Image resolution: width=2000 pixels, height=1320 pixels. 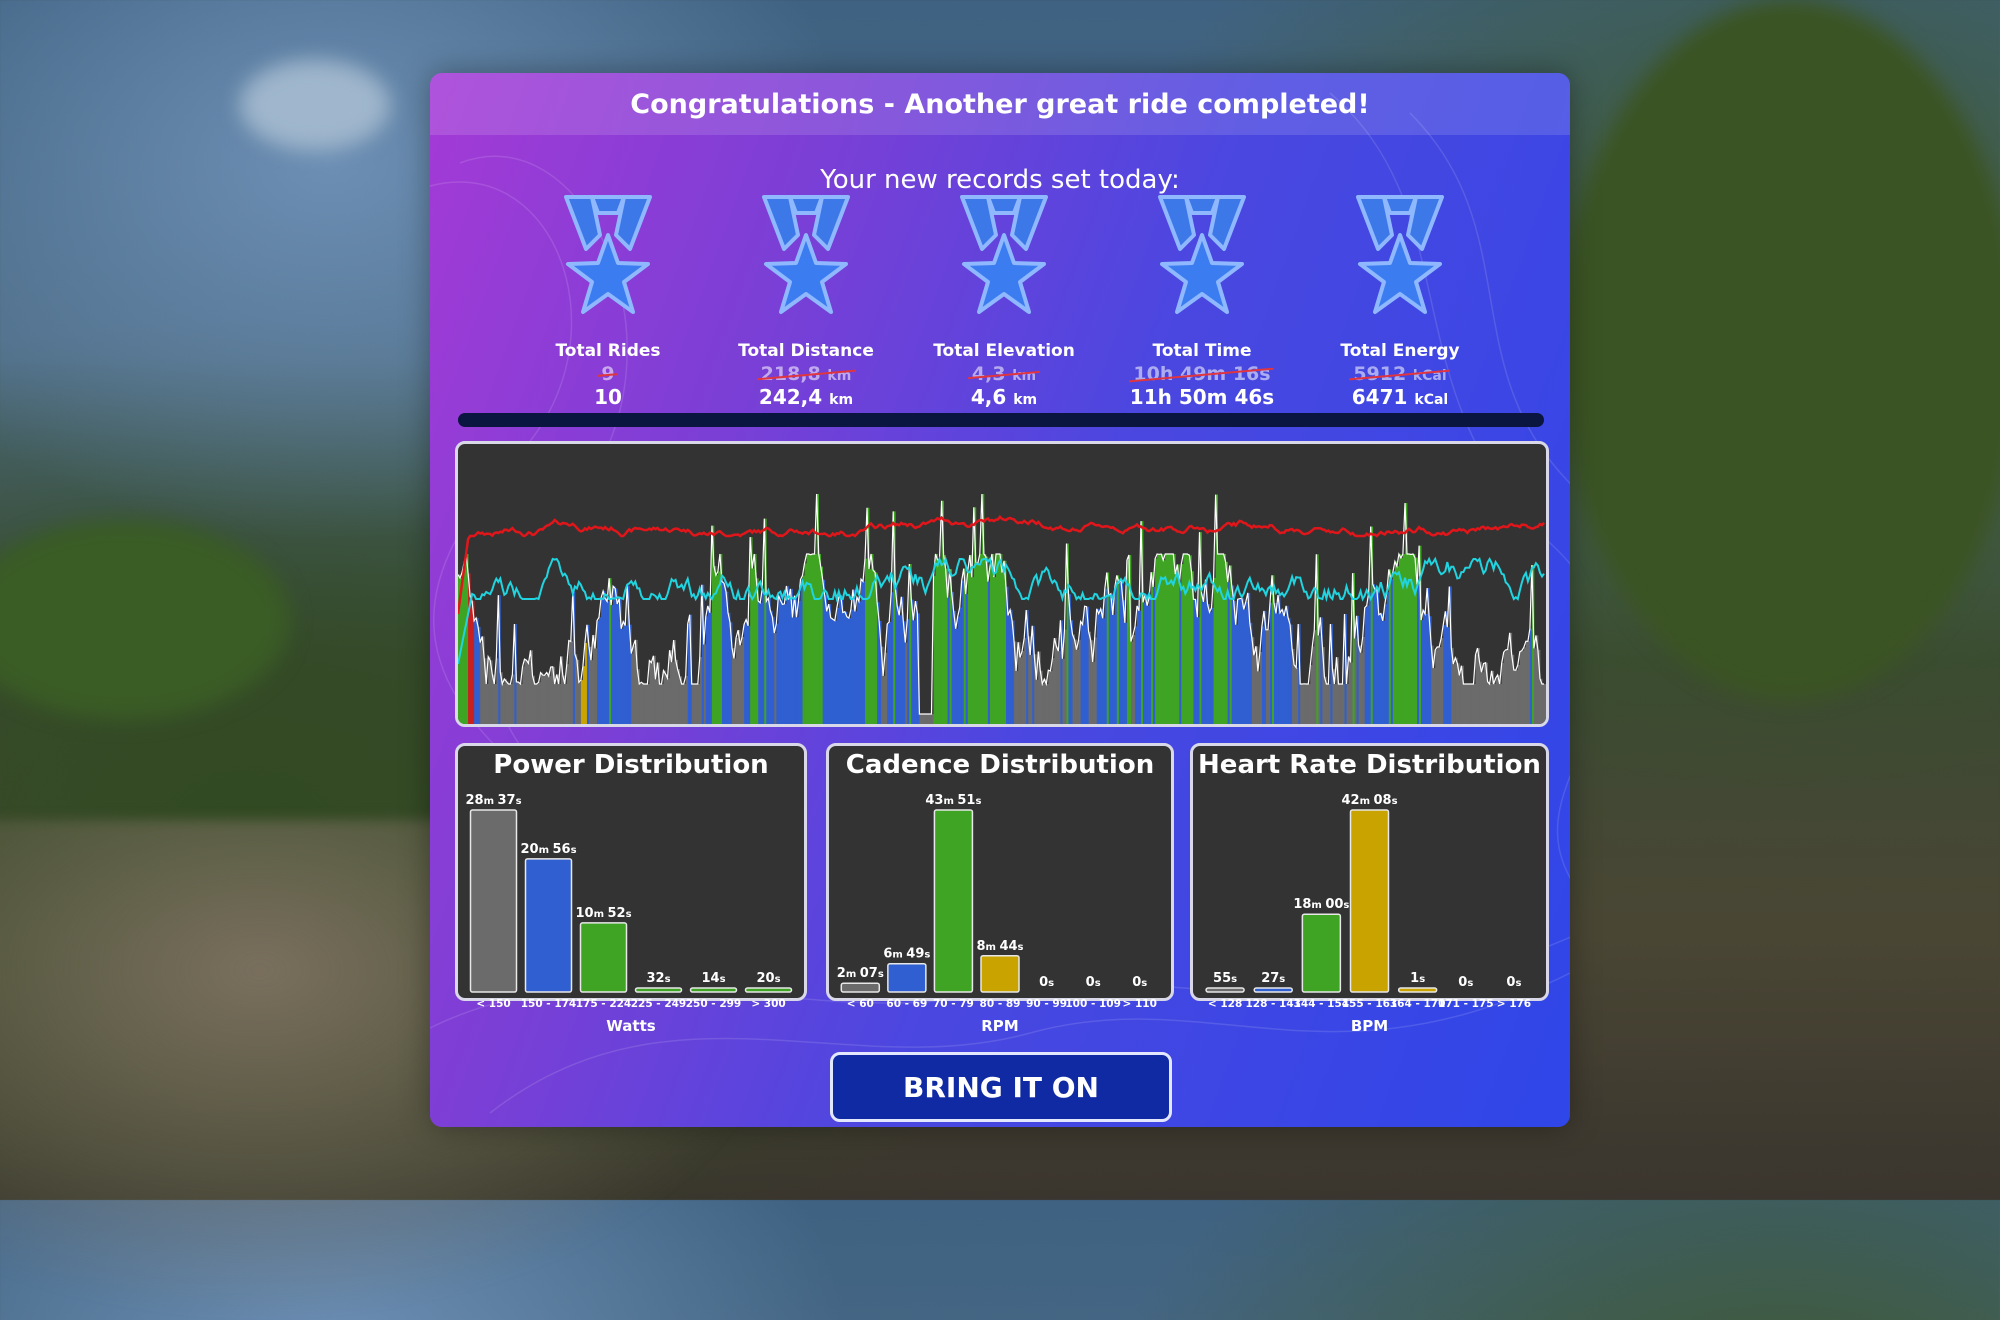 I want to click on category-tick-label: 128 - 143, so click(x=1273, y=1004).